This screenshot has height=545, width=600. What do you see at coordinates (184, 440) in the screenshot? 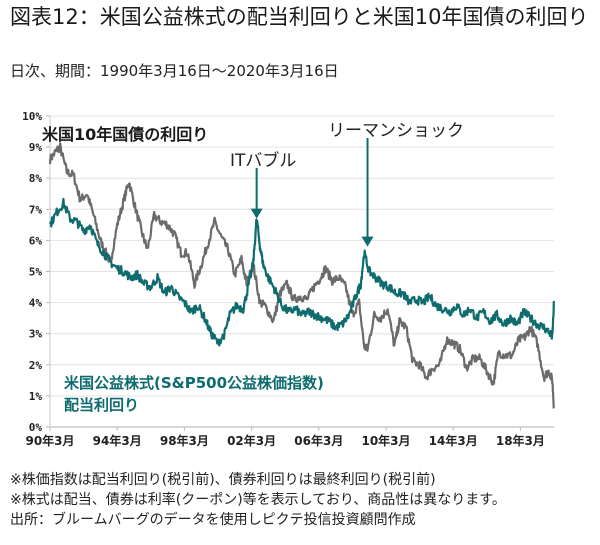
I see `x-tick-label: 98年3月` at bounding box center [184, 440].